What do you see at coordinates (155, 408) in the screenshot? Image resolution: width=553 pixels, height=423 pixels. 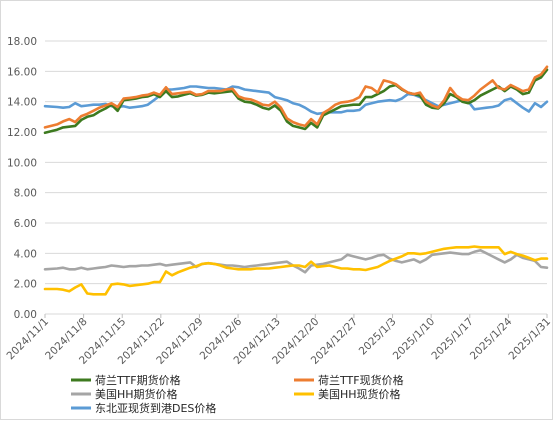 I see `legend-label: 东北亚现货到港DES价格` at bounding box center [155, 408].